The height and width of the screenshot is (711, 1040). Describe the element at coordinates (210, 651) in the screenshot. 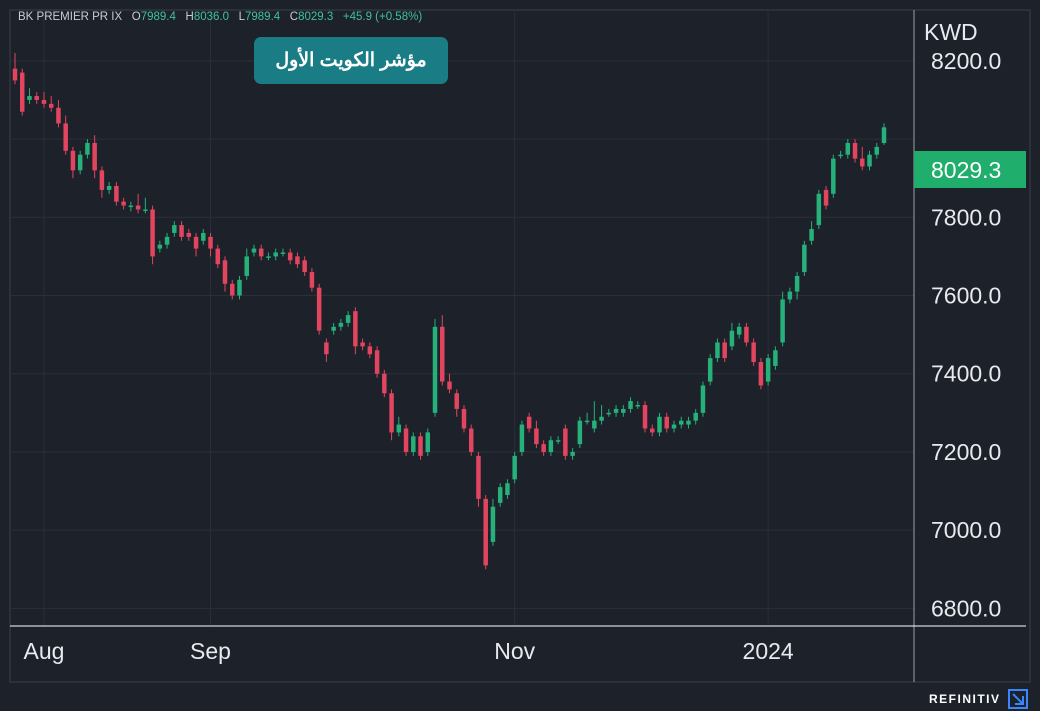

I see `x-tick-label: Sep` at that location.